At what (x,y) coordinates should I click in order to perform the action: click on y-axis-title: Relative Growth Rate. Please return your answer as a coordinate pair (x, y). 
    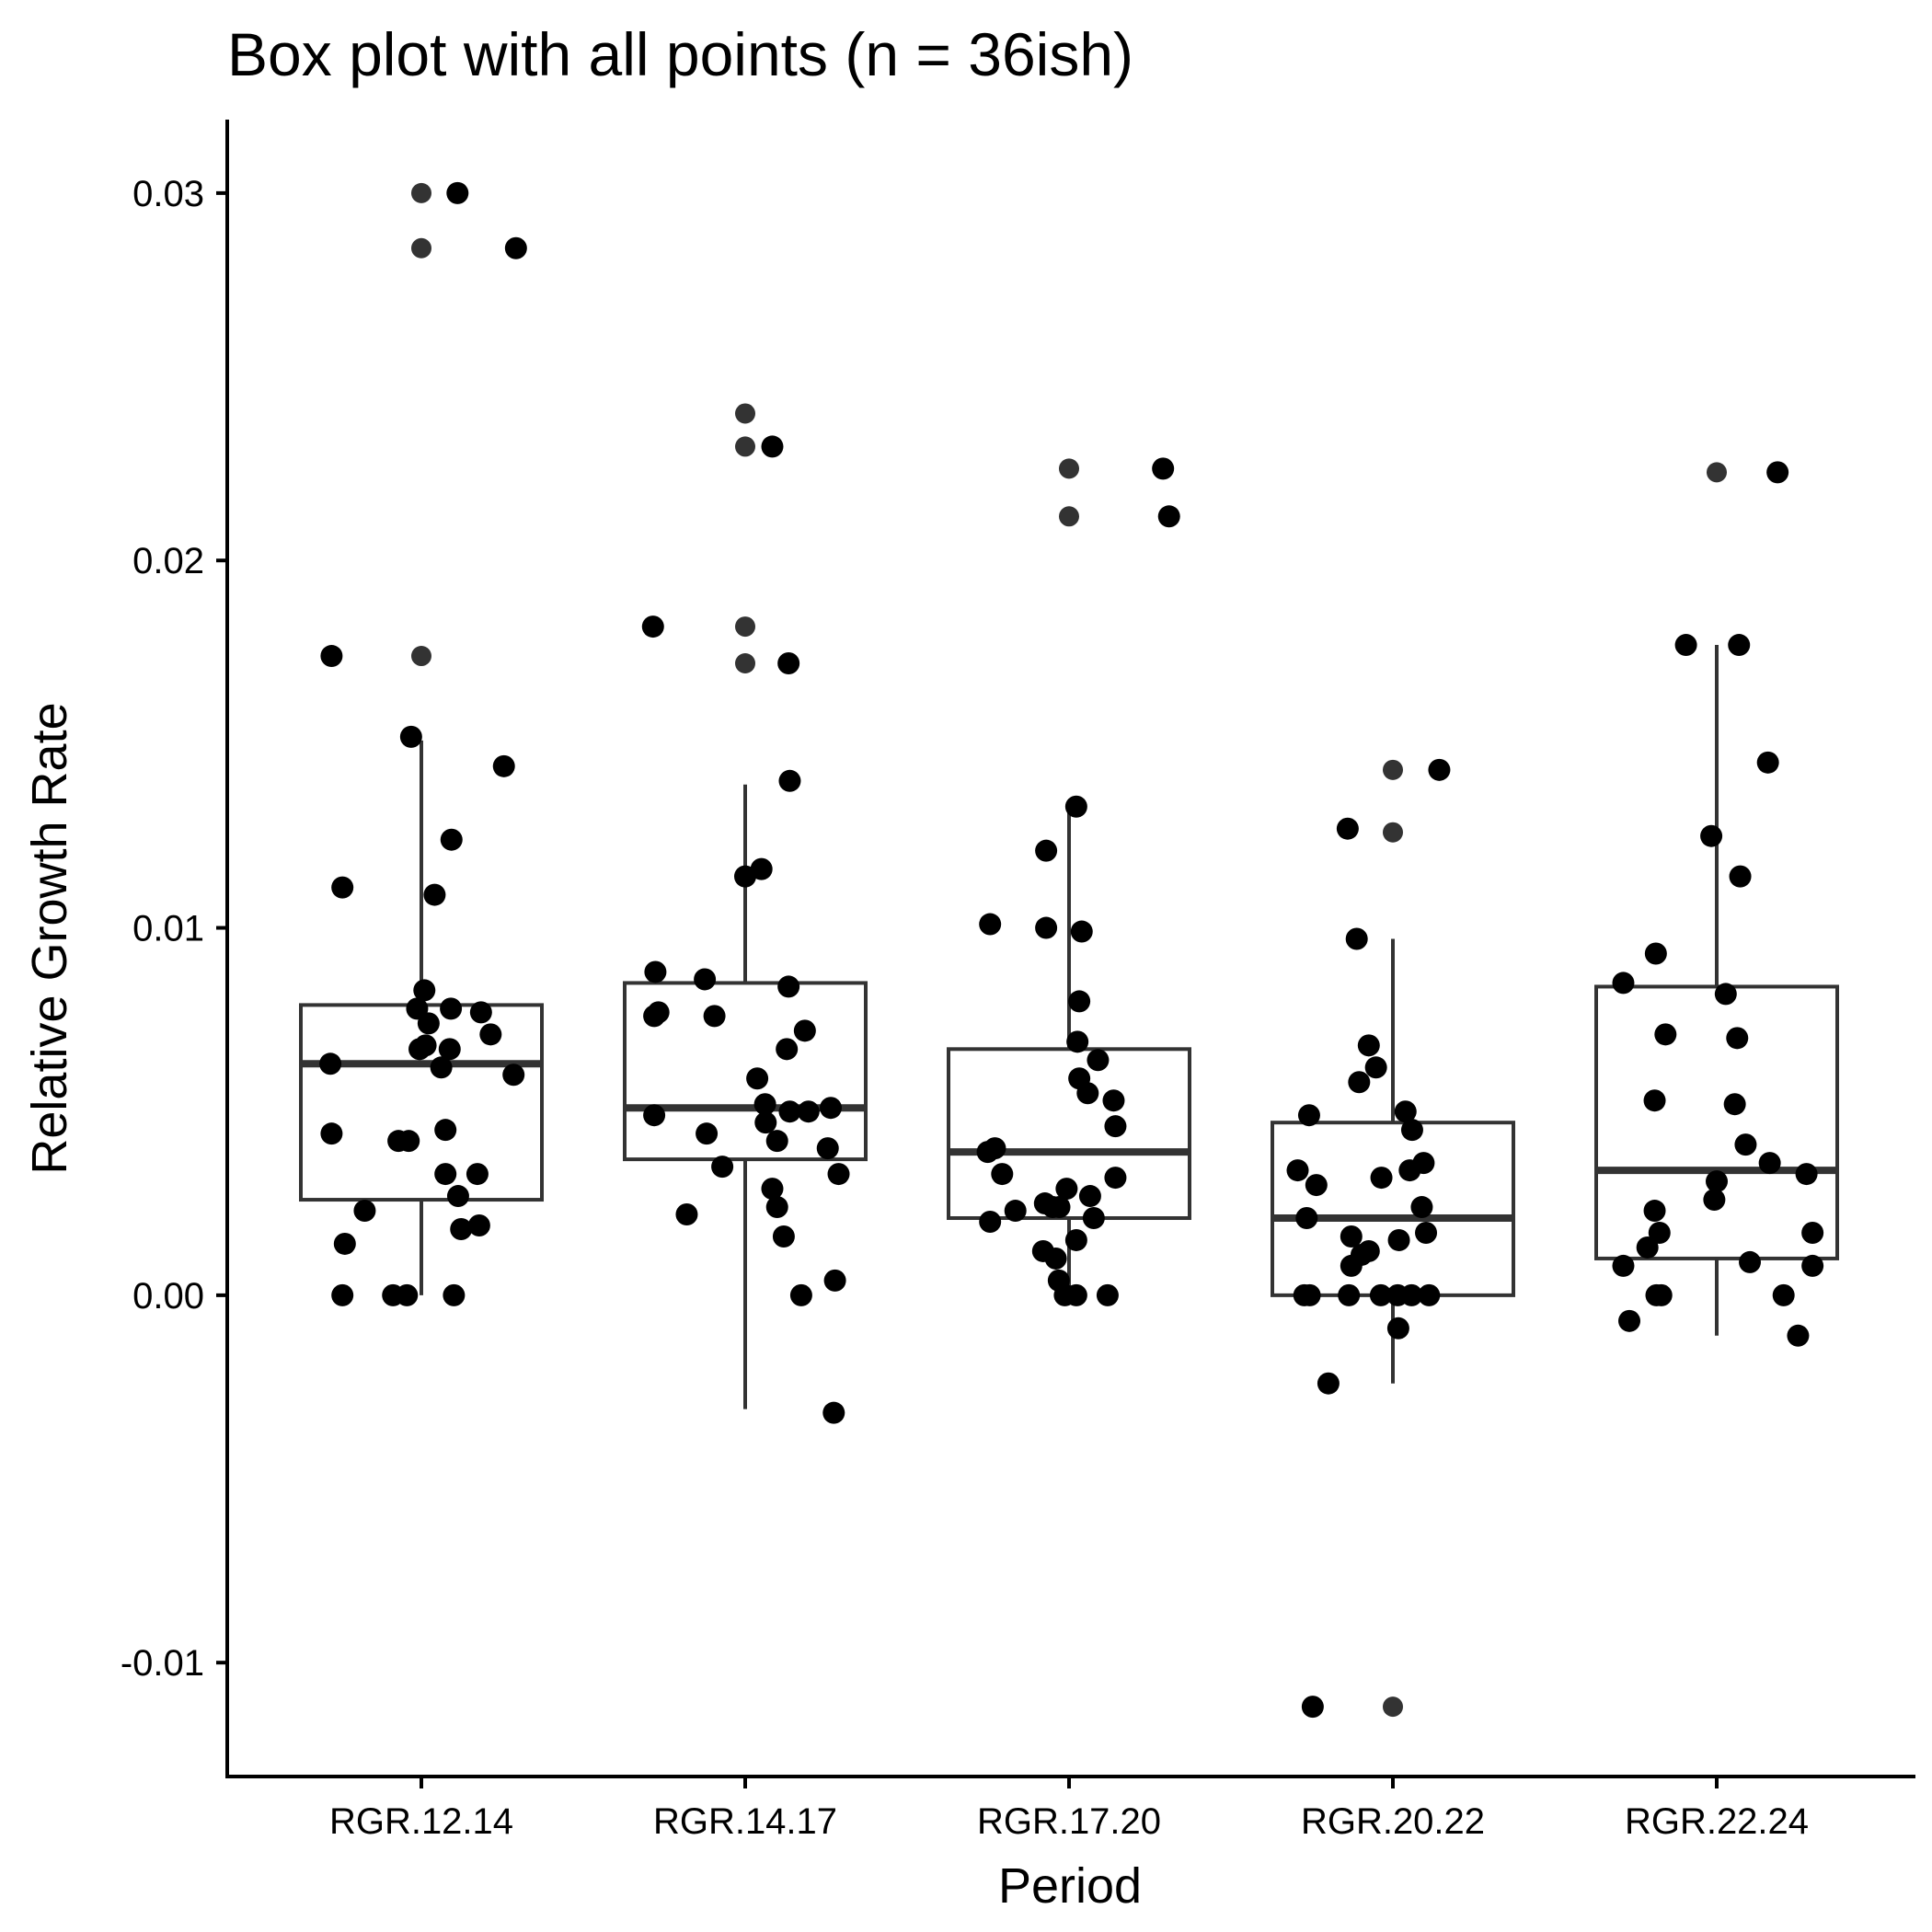
    Looking at the image, I should click on (49, 938).